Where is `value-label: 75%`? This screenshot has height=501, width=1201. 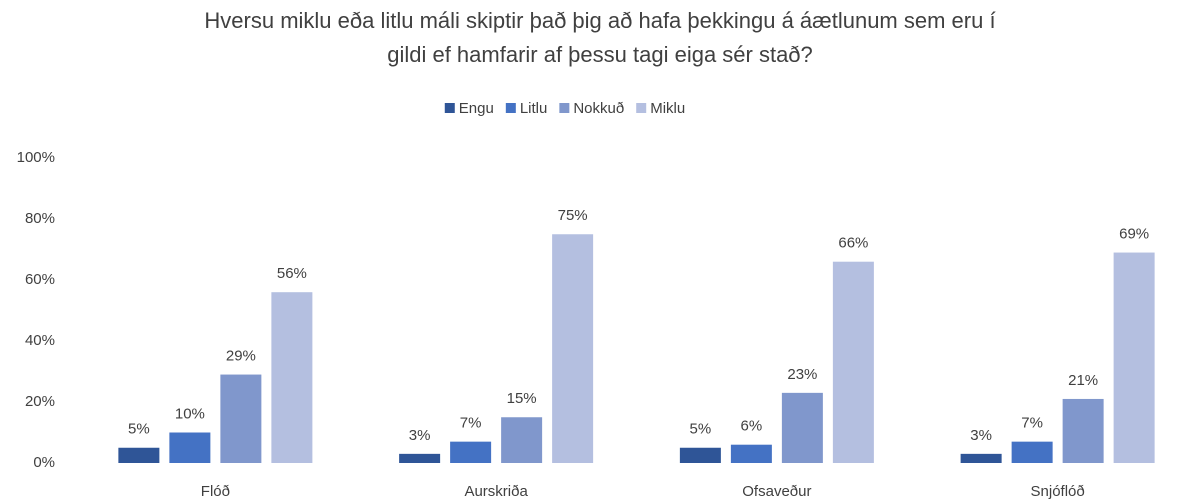
value-label: 75% is located at coordinates (573, 215).